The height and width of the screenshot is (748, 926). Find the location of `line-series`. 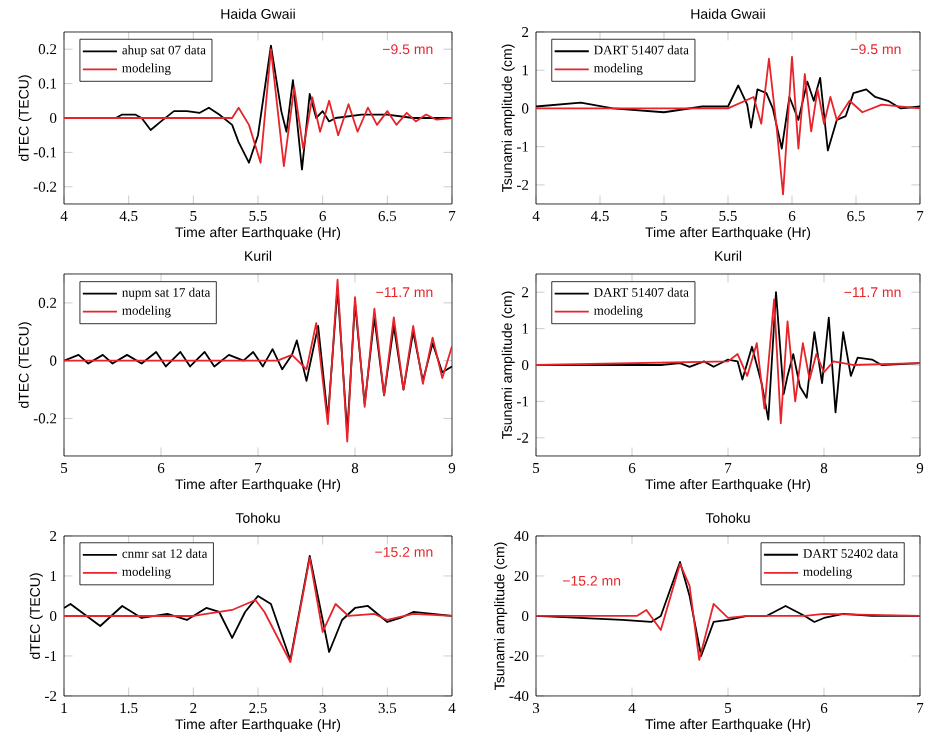

line-series is located at coordinates (728, 125).